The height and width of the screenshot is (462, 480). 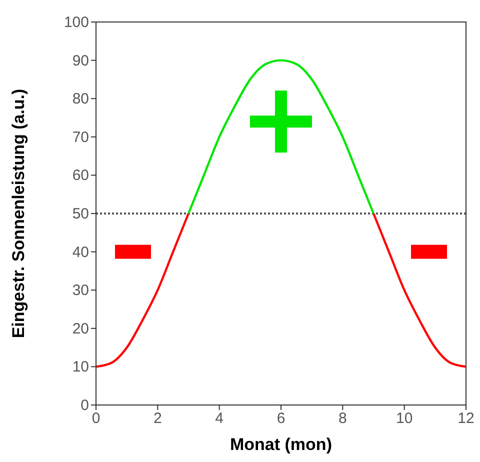 What do you see at coordinates (342, 418) in the screenshot?
I see `x-tick-label: 8` at bounding box center [342, 418].